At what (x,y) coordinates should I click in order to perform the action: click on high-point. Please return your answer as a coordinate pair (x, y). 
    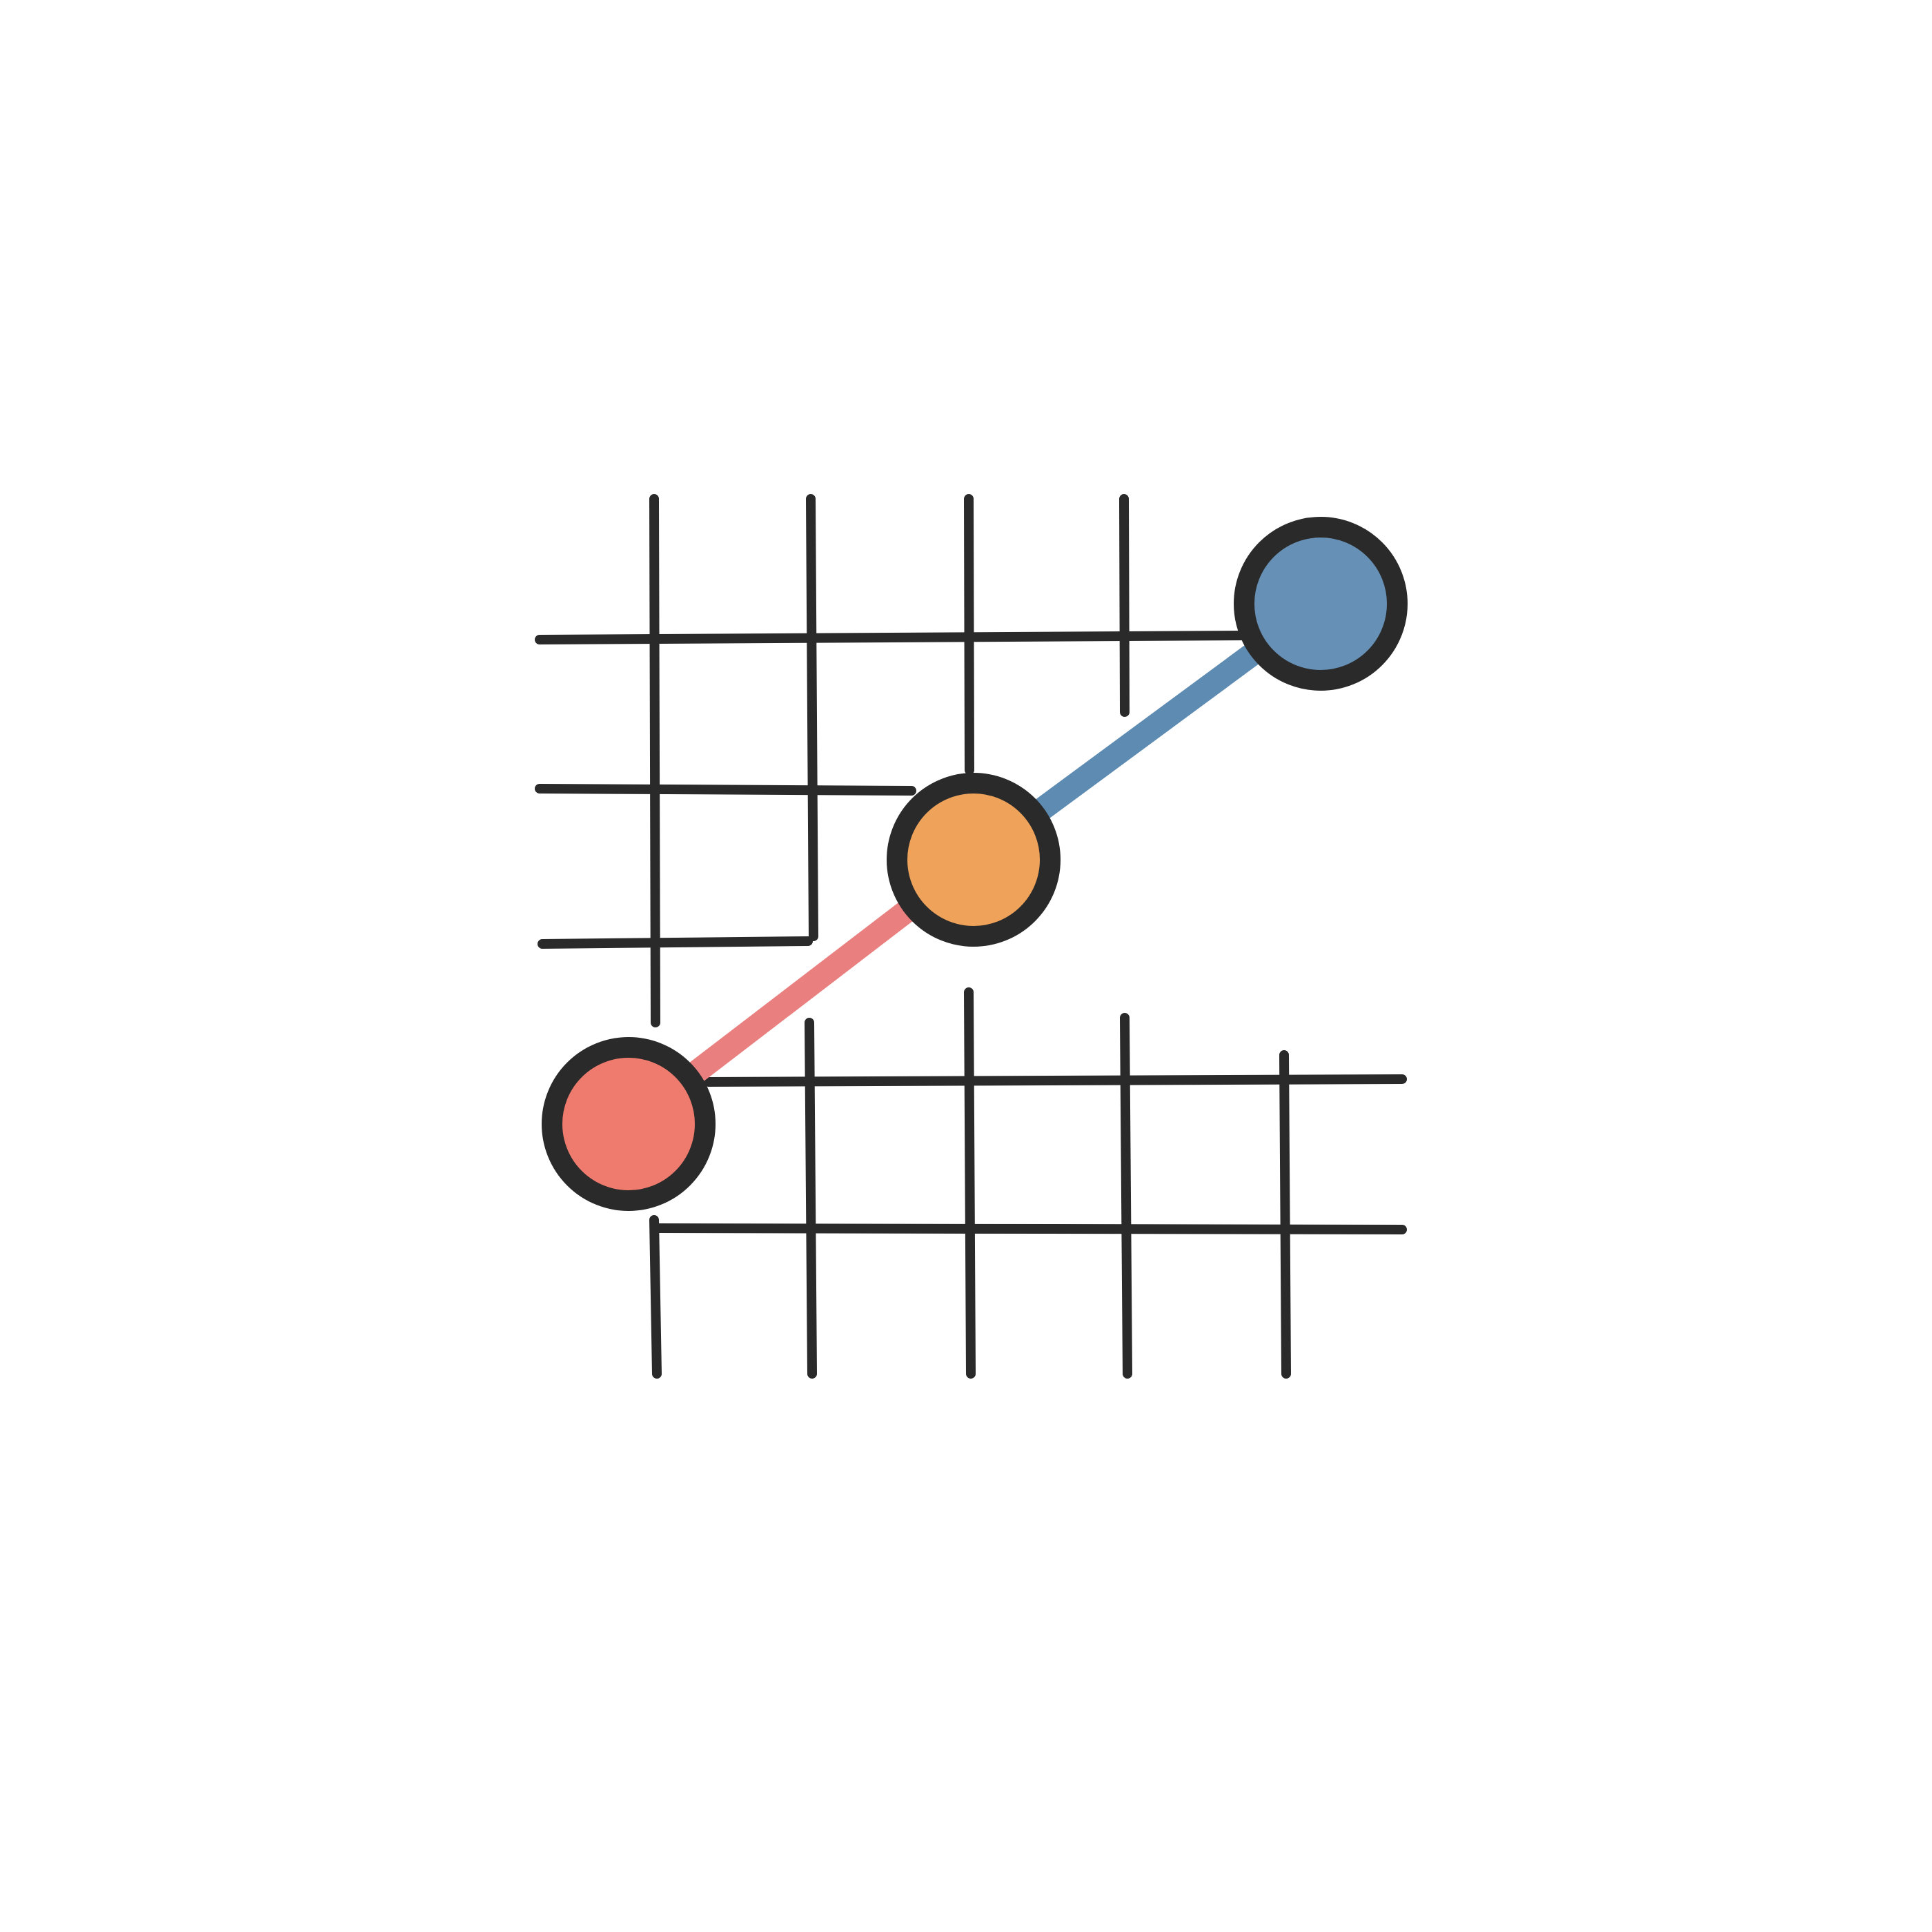
    Looking at the image, I should click on (1321, 604).